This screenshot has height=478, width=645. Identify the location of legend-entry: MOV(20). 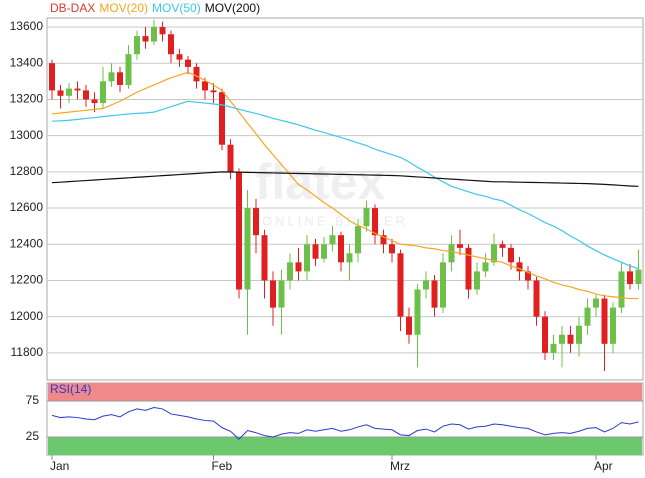
(123, 8).